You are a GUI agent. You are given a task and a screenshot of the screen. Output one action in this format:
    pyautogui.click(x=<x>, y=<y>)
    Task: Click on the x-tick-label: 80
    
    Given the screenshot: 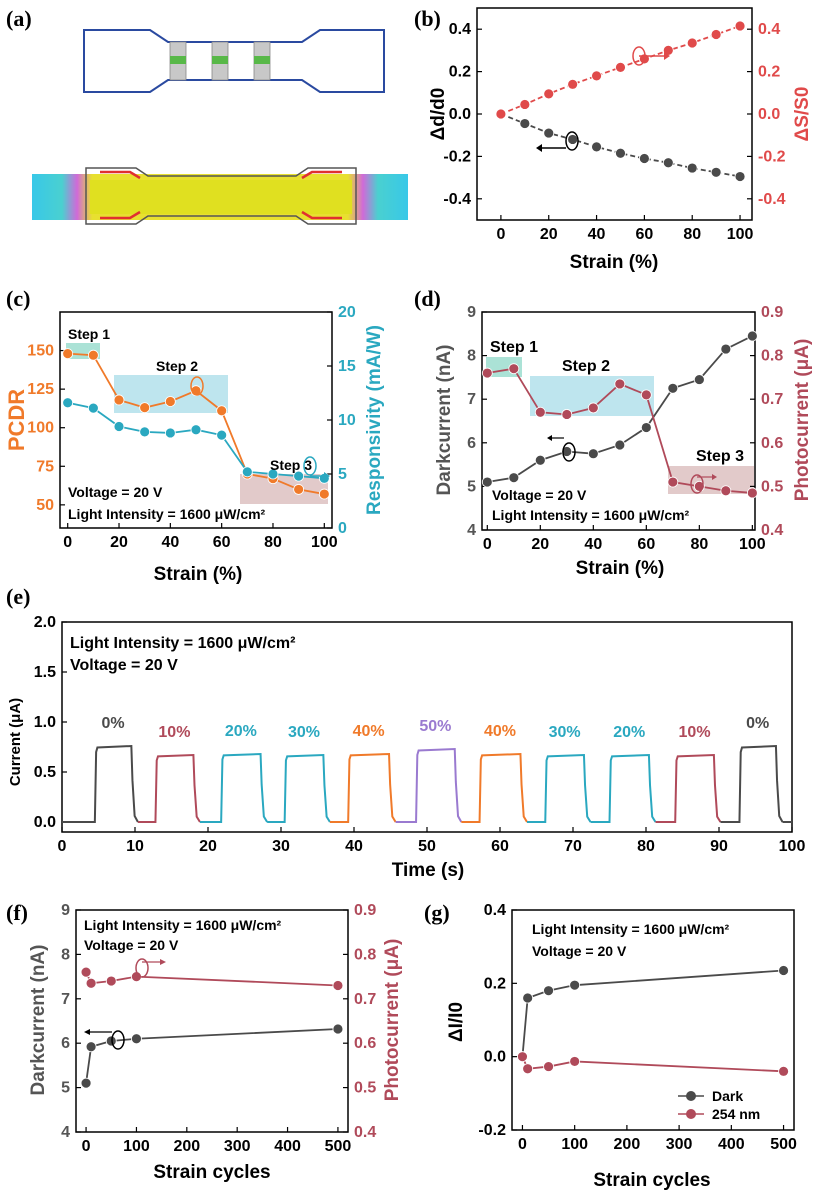 What is the action you would take?
    pyautogui.click(x=646, y=846)
    